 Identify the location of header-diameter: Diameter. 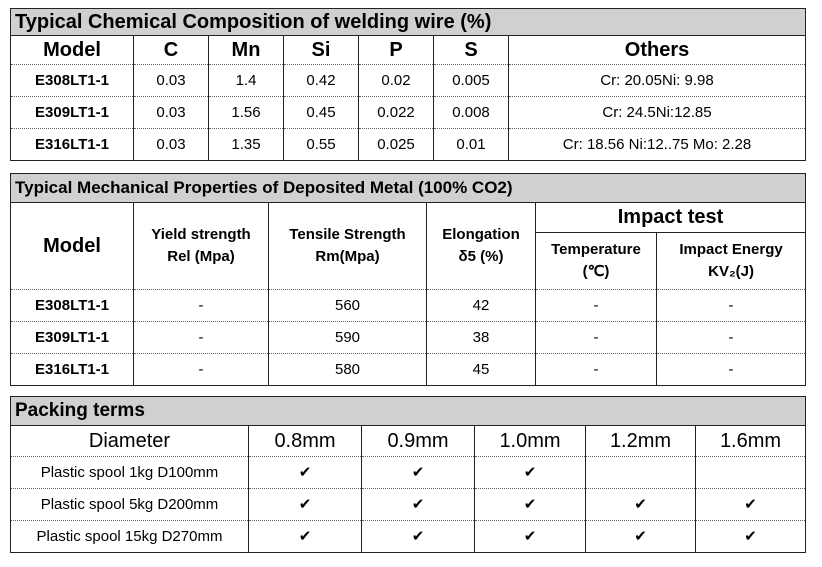
(129, 441).